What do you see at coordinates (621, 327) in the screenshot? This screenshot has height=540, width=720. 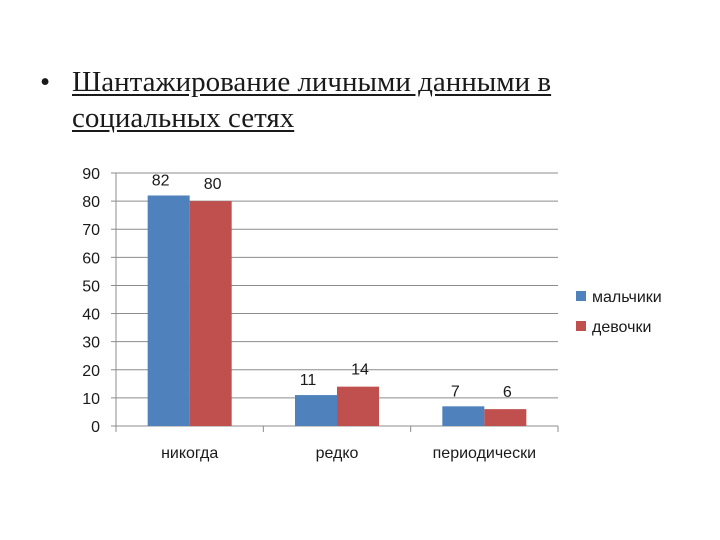 I see `legend-label: девочки` at bounding box center [621, 327].